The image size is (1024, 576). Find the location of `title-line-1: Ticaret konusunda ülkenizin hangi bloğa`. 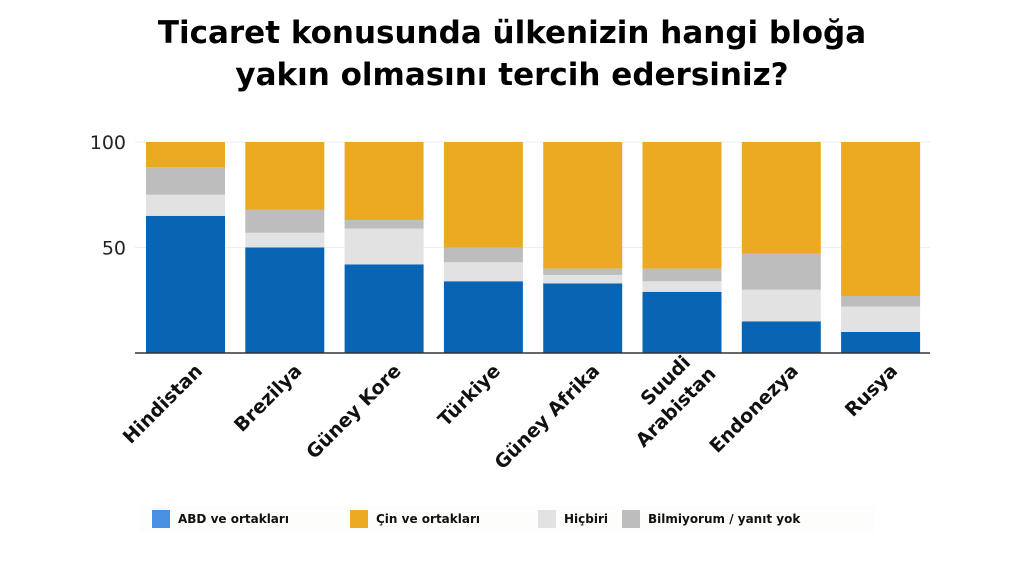

title-line-1: Ticaret konusunda ülkenizin hangi bloğa is located at coordinates (512, 33).